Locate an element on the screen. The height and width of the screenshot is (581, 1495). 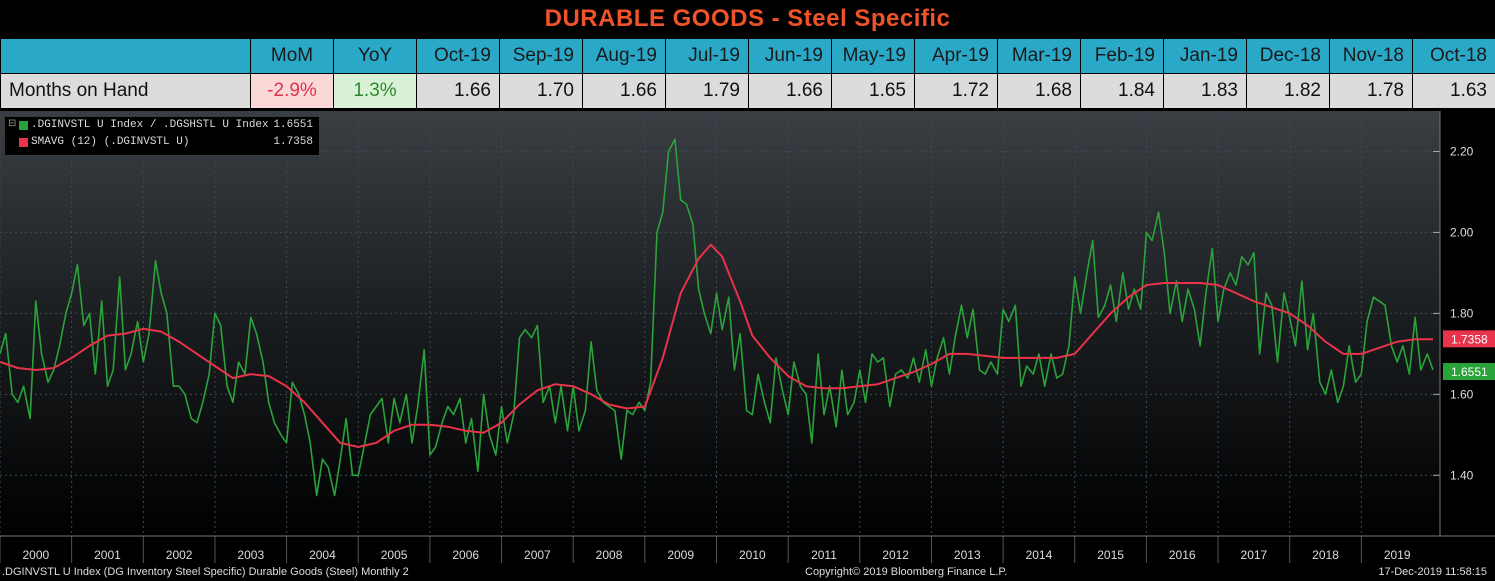
last-value-label: 1.7358 is located at coordinates (1469, 339).